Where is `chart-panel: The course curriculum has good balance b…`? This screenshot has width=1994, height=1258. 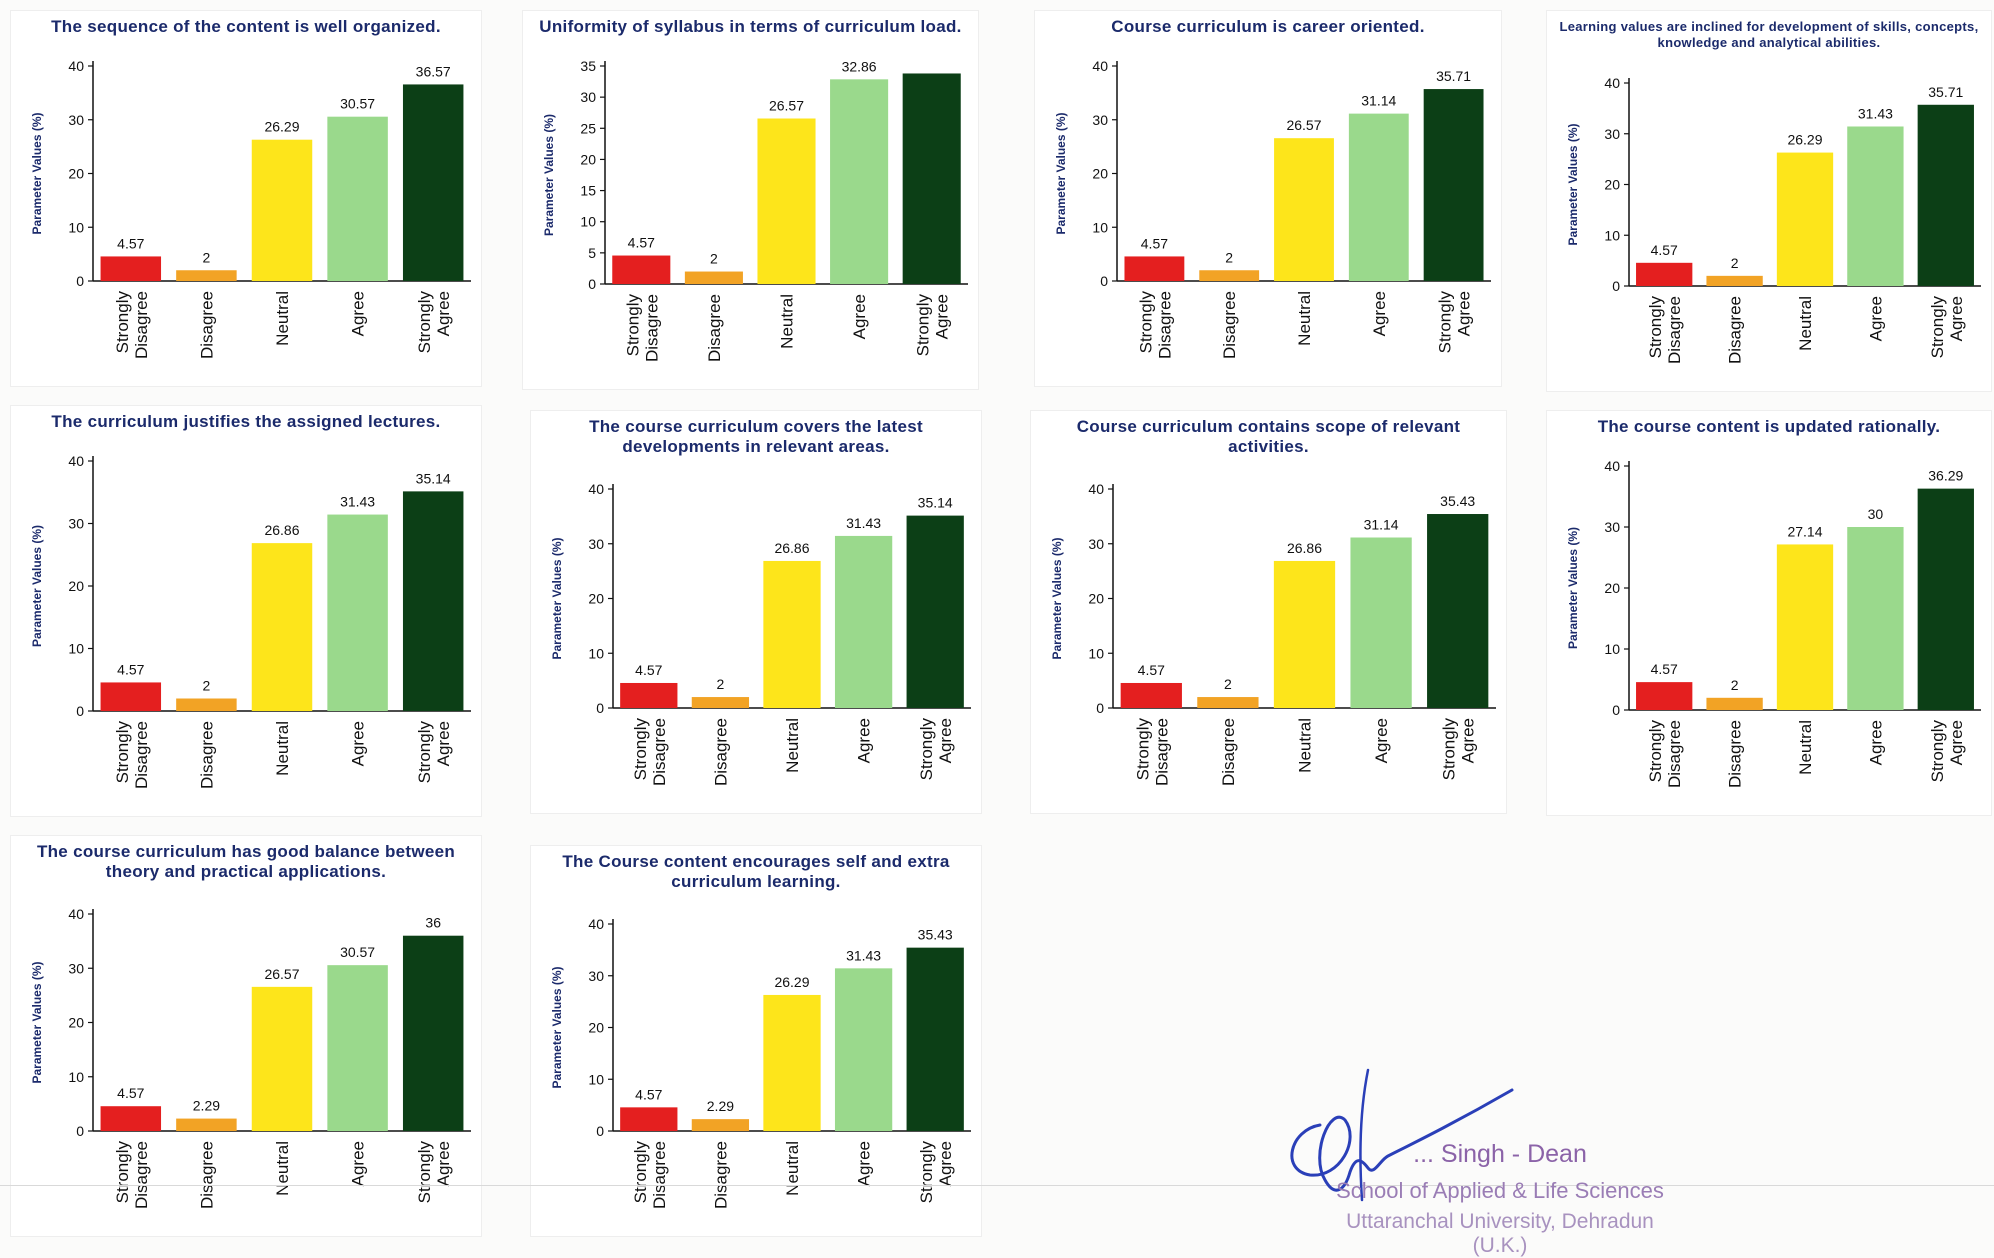
chart-panel: The course curriculum has good balance b… is located at coordinates (246, 1036).